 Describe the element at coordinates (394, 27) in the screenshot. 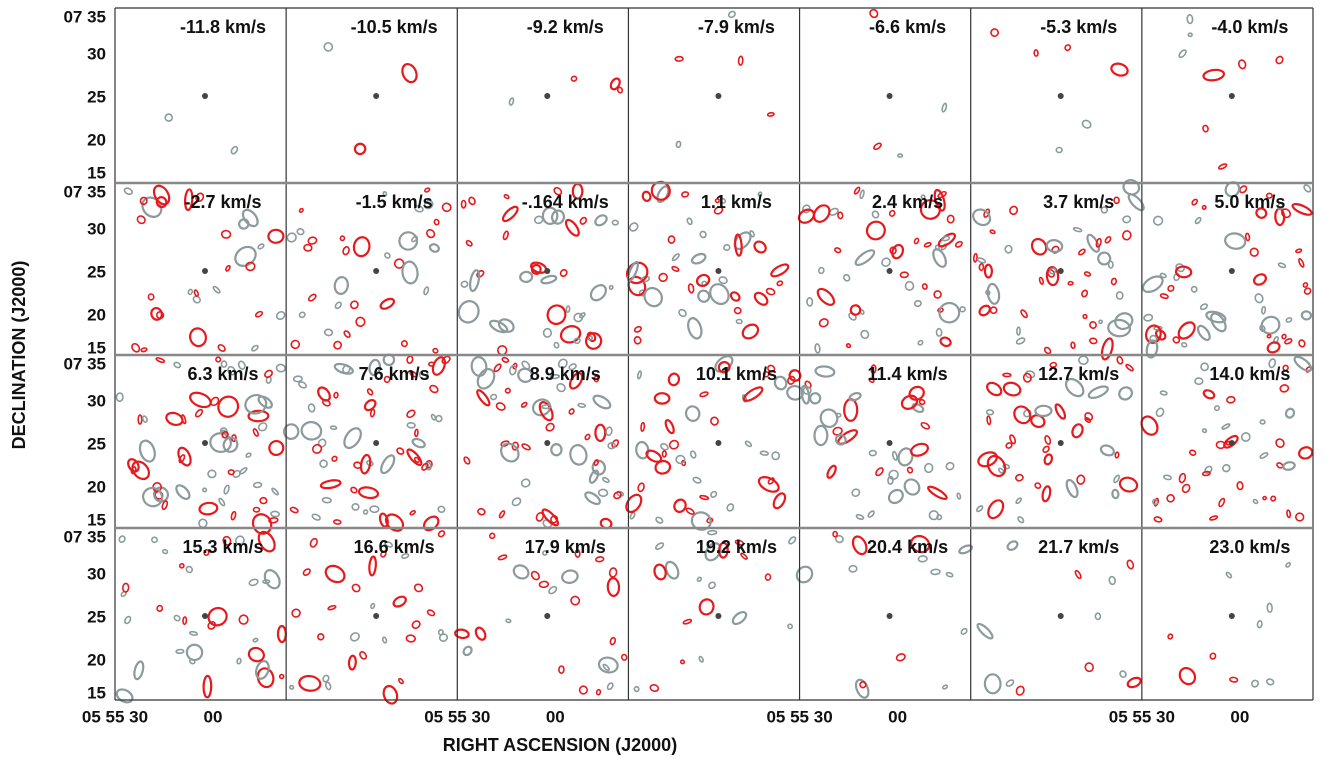

I see `panel-label: -10.5 km/s` at that location.